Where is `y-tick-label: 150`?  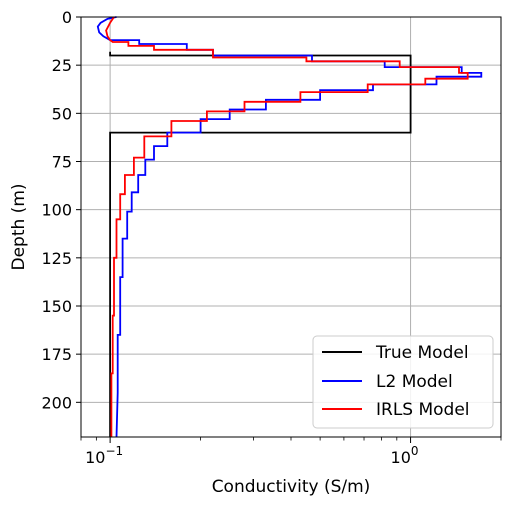
y-tick-label: 150 is located at coordinates (56, 306).